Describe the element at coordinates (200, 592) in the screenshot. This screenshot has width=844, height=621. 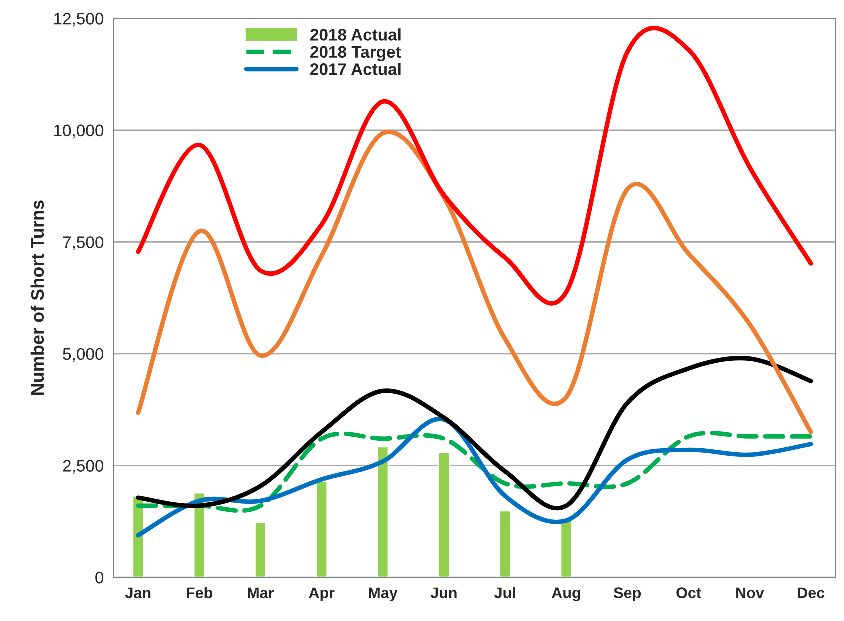
I see `x-tick-label: Feb` at that location.